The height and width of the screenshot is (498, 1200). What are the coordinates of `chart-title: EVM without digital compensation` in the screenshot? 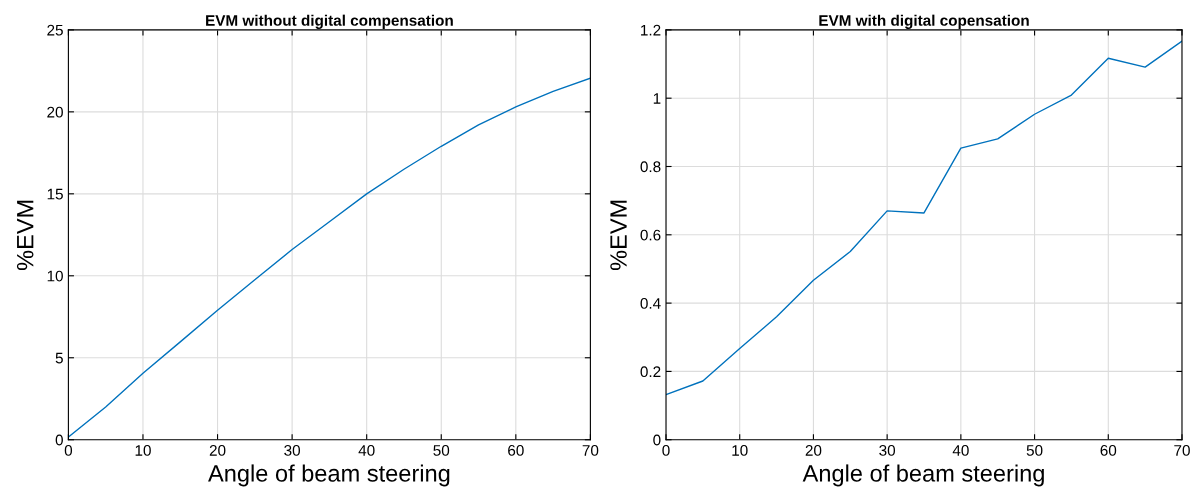 It's located at (329, 21).